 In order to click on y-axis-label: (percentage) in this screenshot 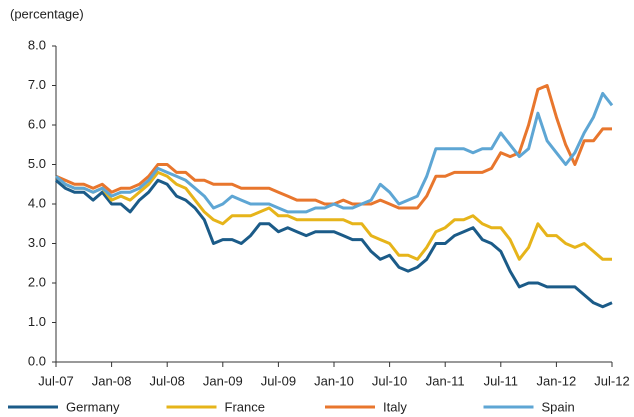, I will do `click(47, 13)`.